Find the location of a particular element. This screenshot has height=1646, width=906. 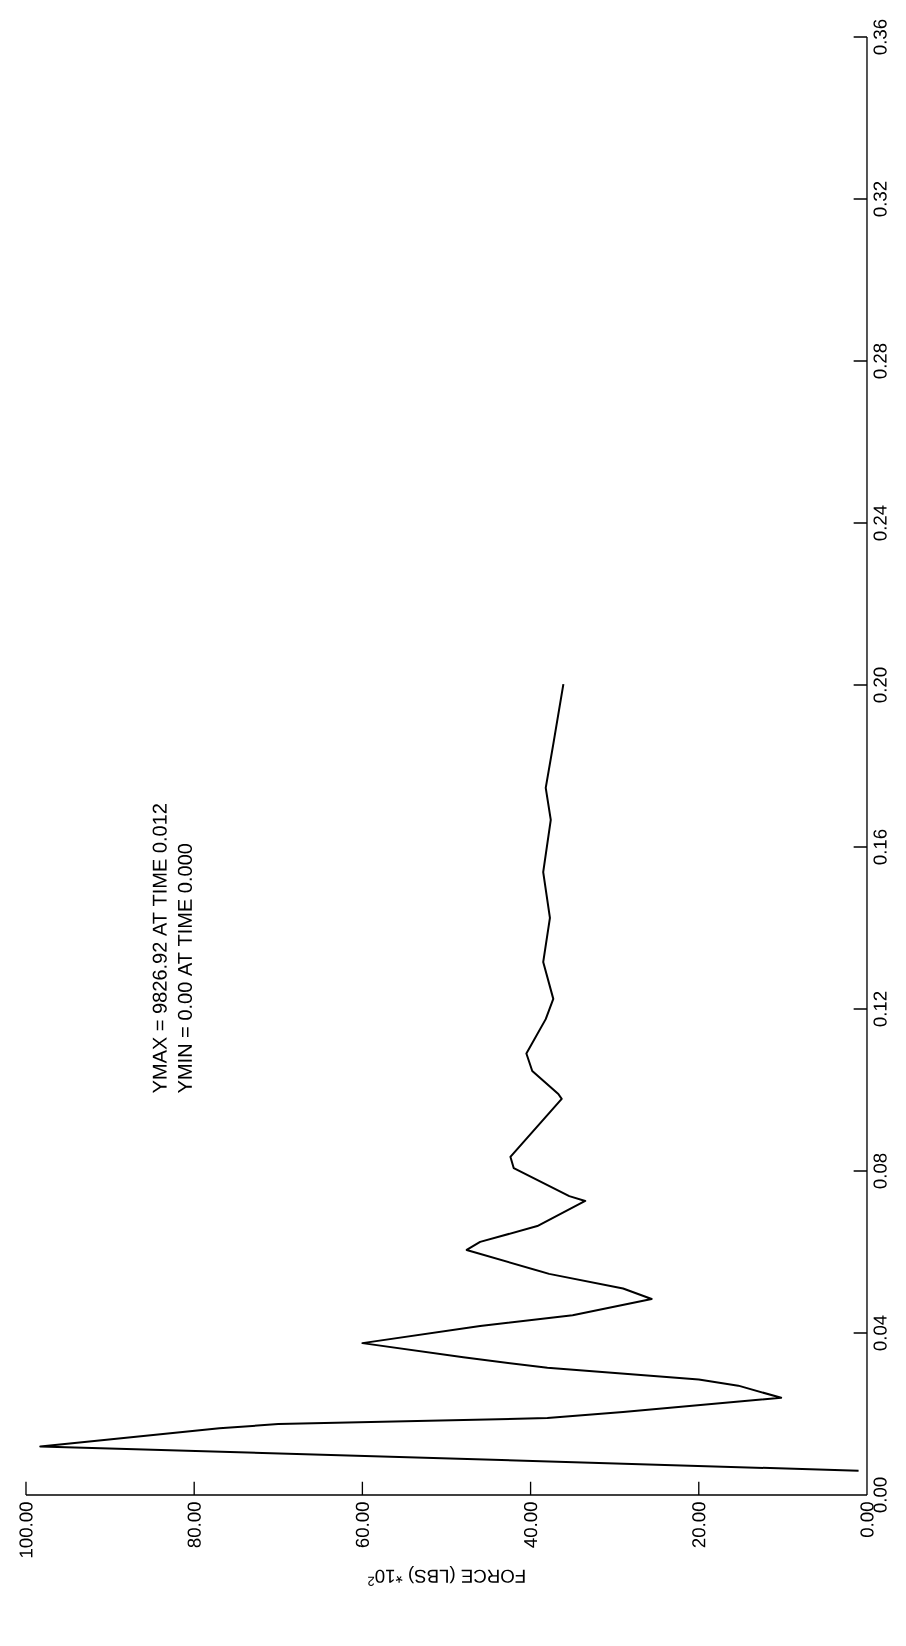

y-tick-label: 0.00 is located at coordinates (880, 1495).